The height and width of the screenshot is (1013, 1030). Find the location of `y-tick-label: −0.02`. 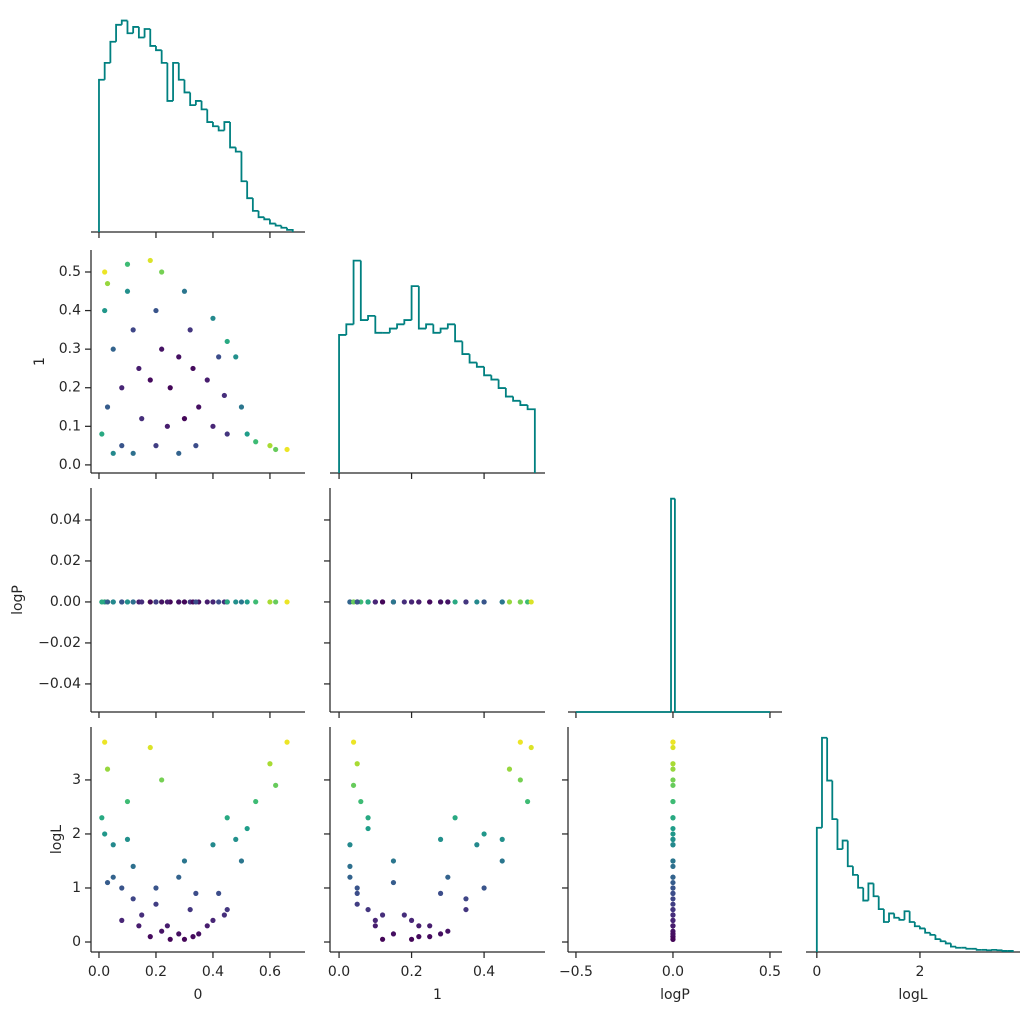

y-tick-label: −0.02 is located at coordinates (59, 643).